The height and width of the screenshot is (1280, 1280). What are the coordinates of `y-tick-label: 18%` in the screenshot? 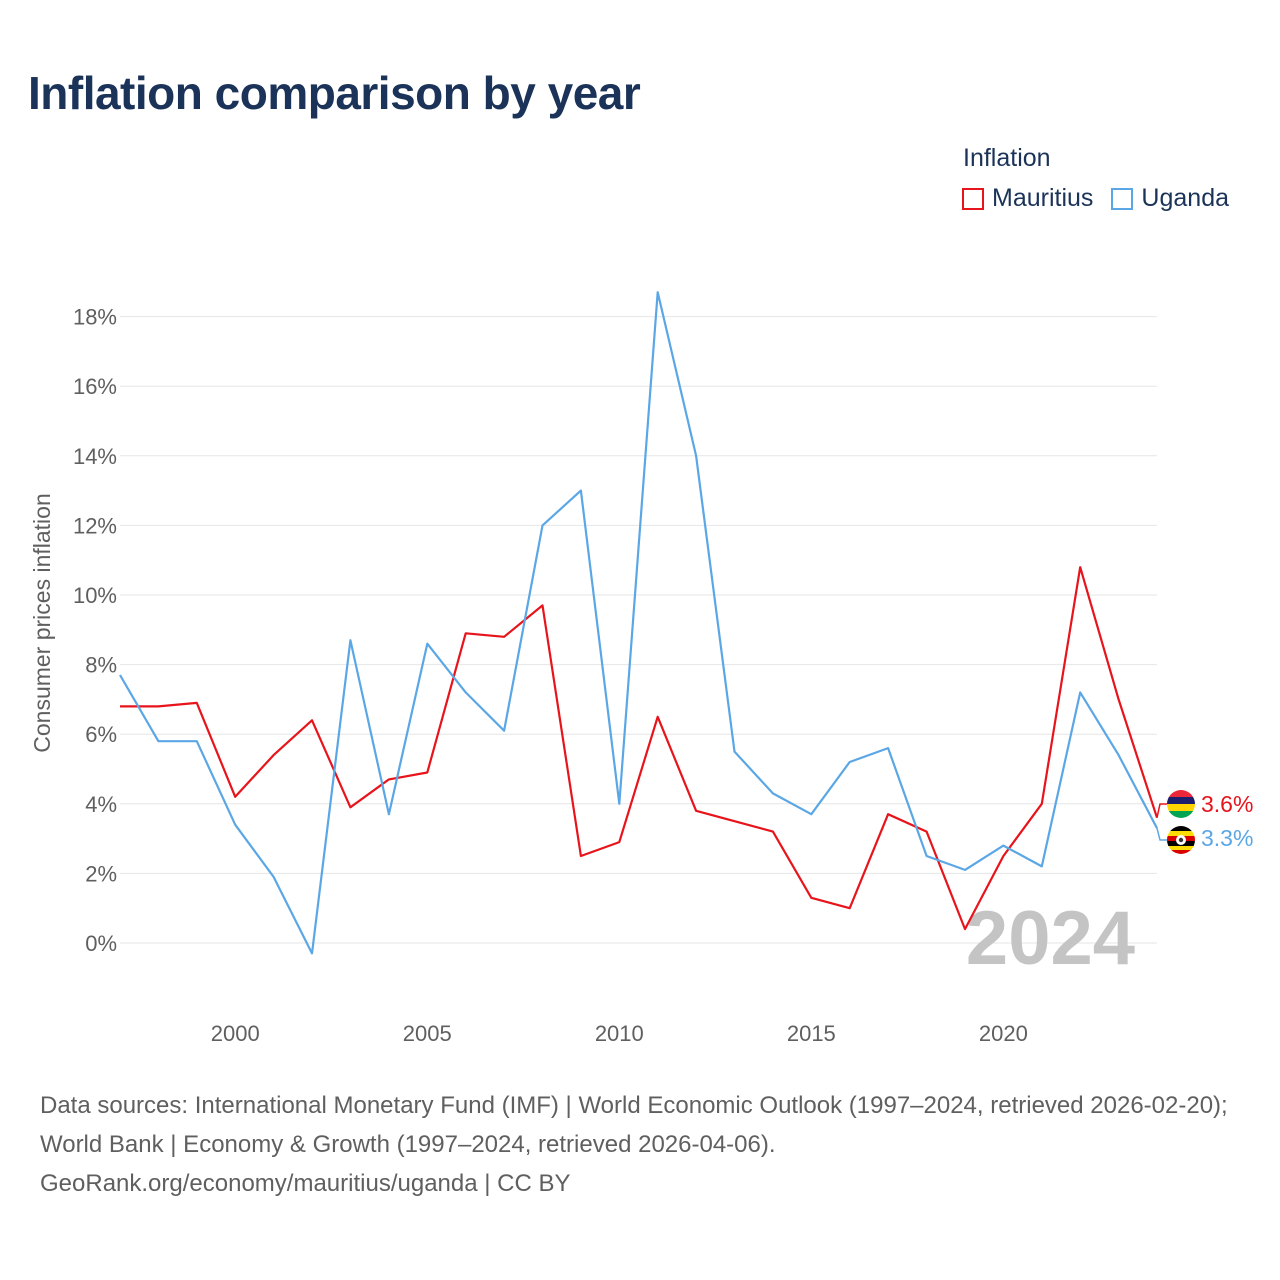 It's located at (95, 317).